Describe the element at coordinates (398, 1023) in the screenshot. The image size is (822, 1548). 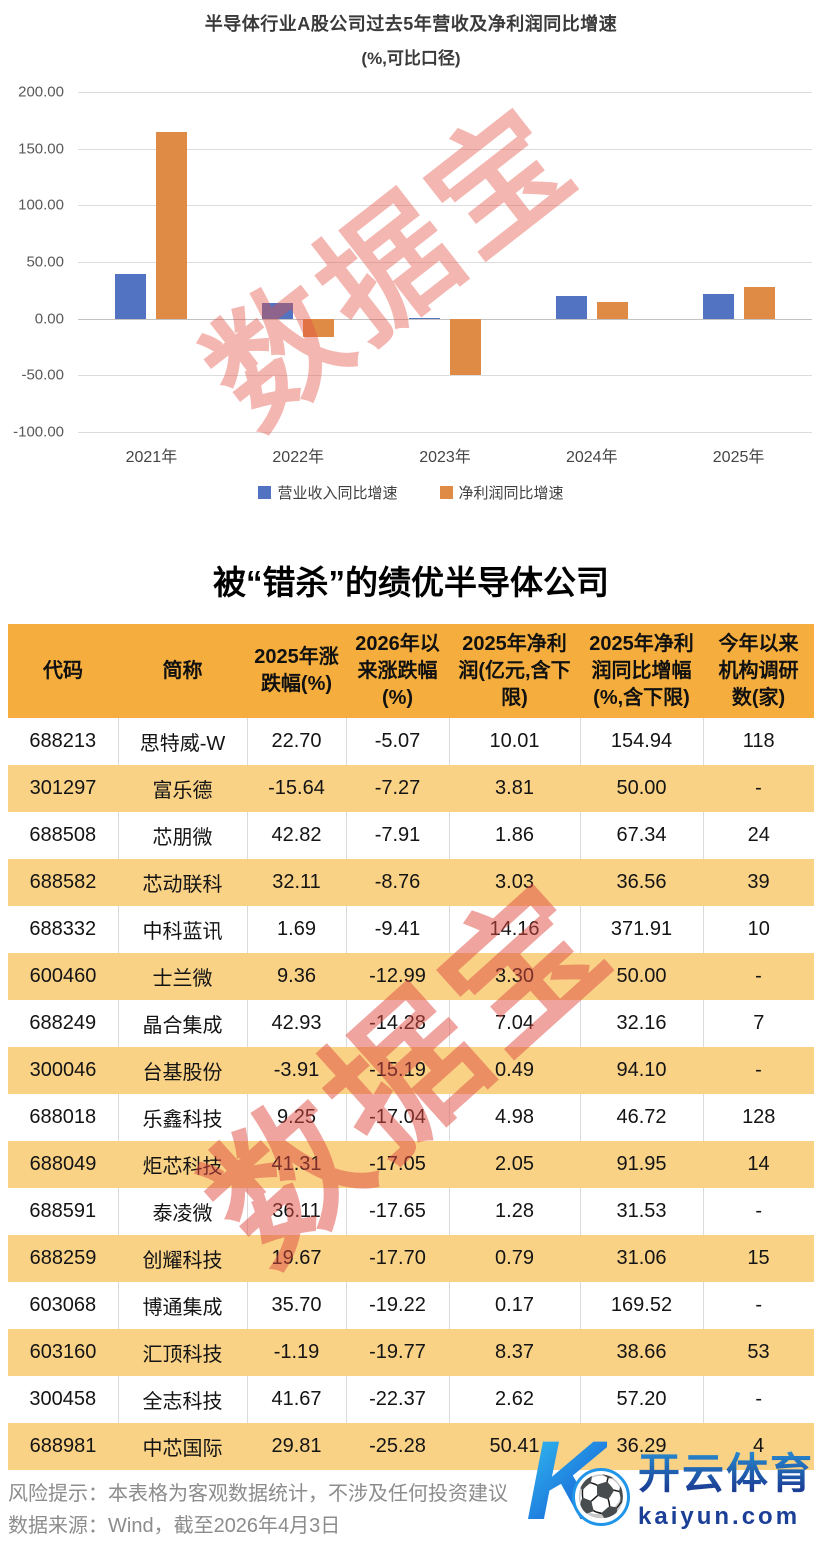
I see `table-cell: -14.28` at that location.